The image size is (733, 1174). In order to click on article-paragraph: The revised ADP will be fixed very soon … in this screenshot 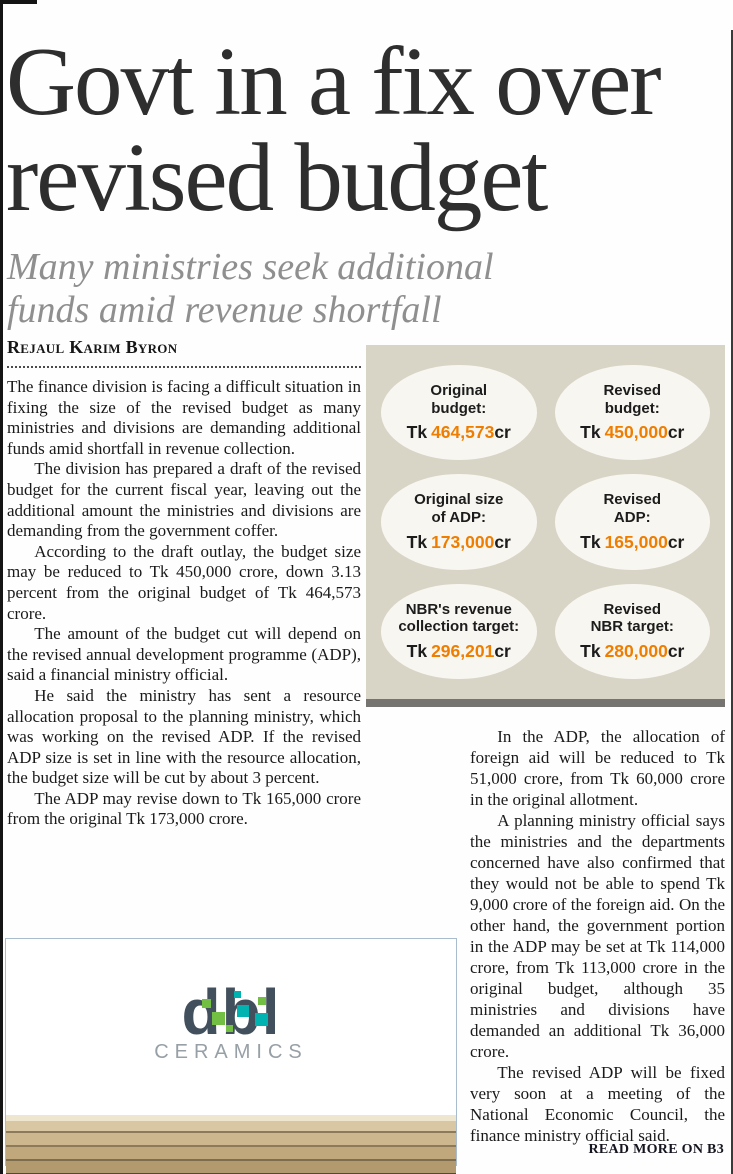, I will do `click(597, 1104)`.